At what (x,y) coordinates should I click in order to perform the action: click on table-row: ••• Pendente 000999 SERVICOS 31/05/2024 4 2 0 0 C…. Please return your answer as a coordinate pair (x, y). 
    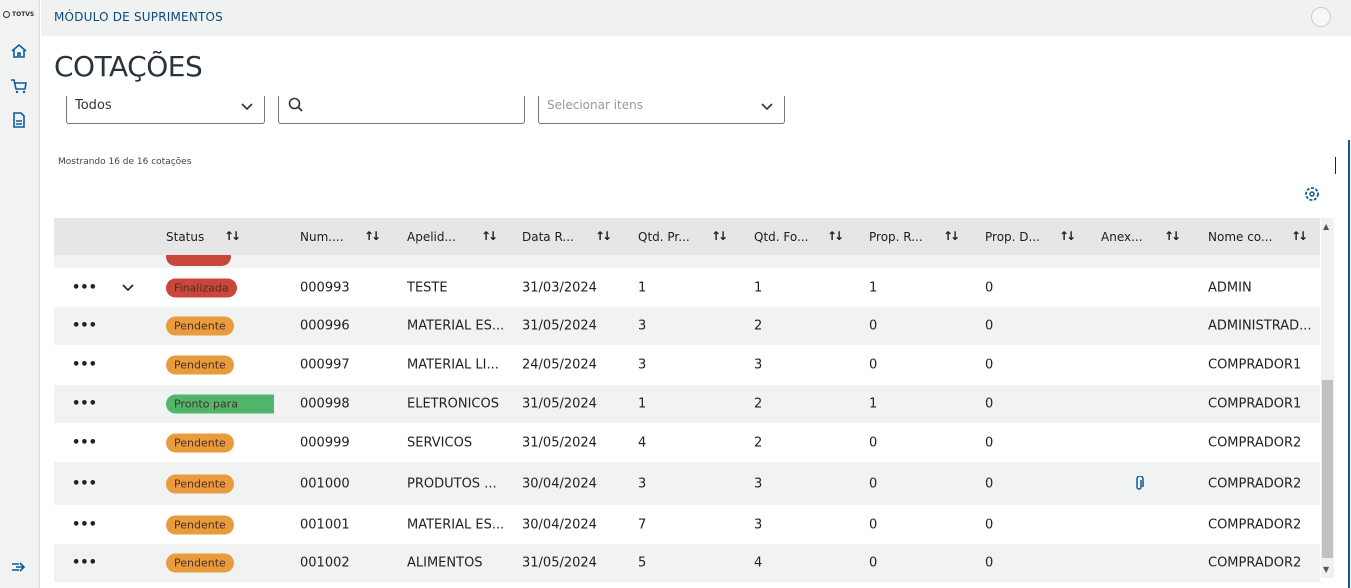
    Looking at the image, I should click on (687, 442).